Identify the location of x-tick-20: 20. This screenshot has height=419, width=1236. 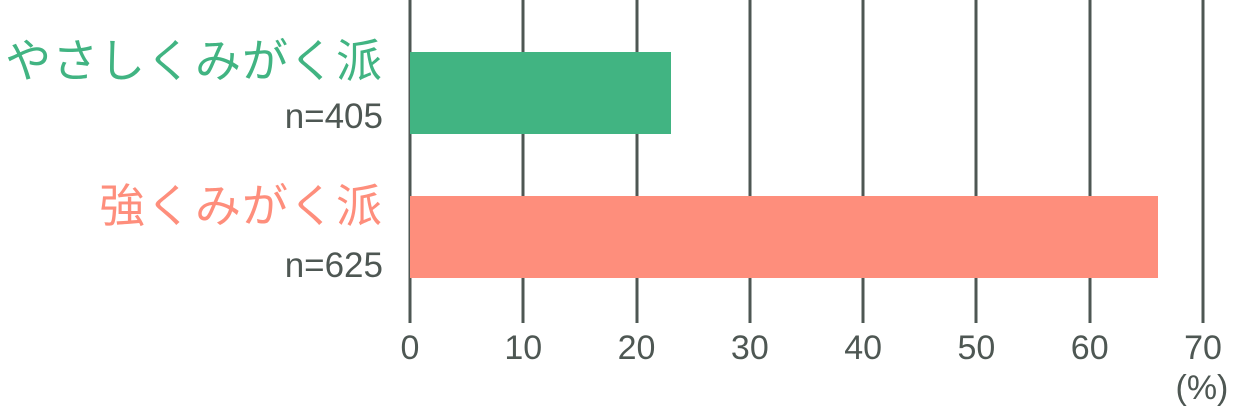
(636, 348).